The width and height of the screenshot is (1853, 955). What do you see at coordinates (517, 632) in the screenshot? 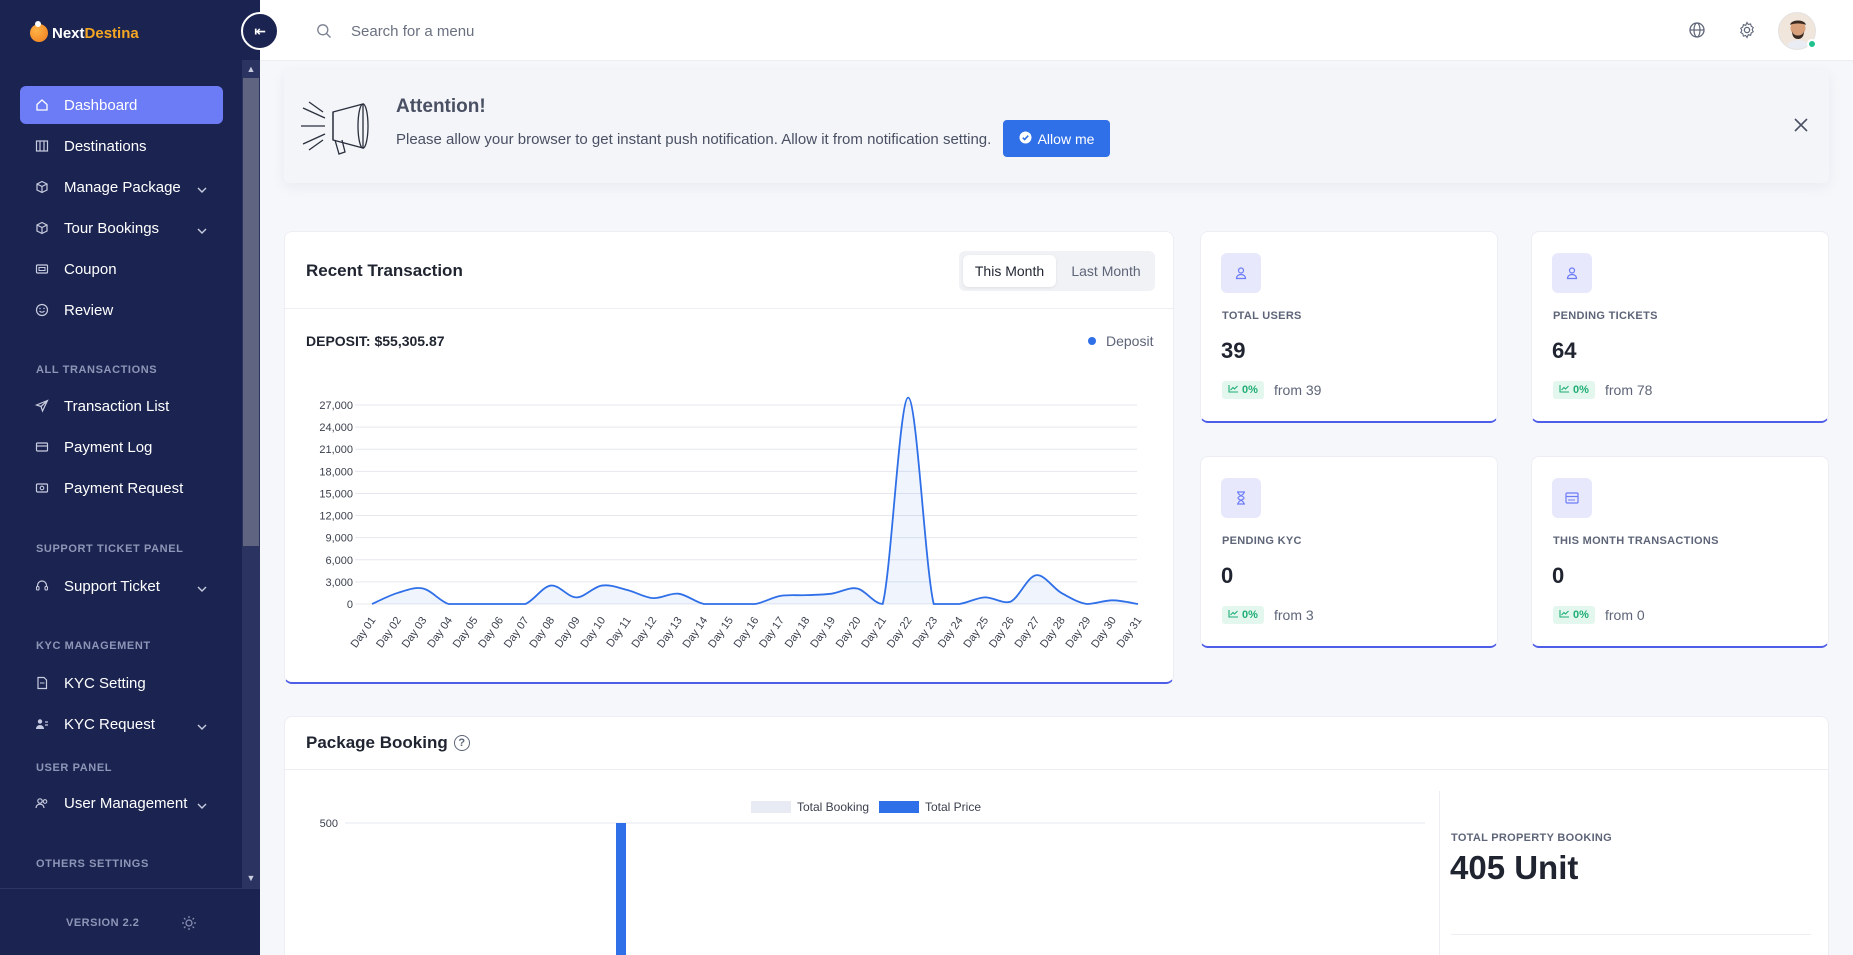
I see `x-tick-label: Day 07` at bounding box center [517, 632].